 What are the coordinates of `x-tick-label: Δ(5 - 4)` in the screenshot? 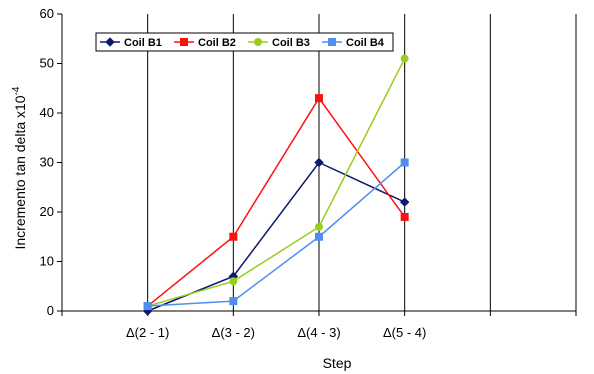 It's located at (404, 332).